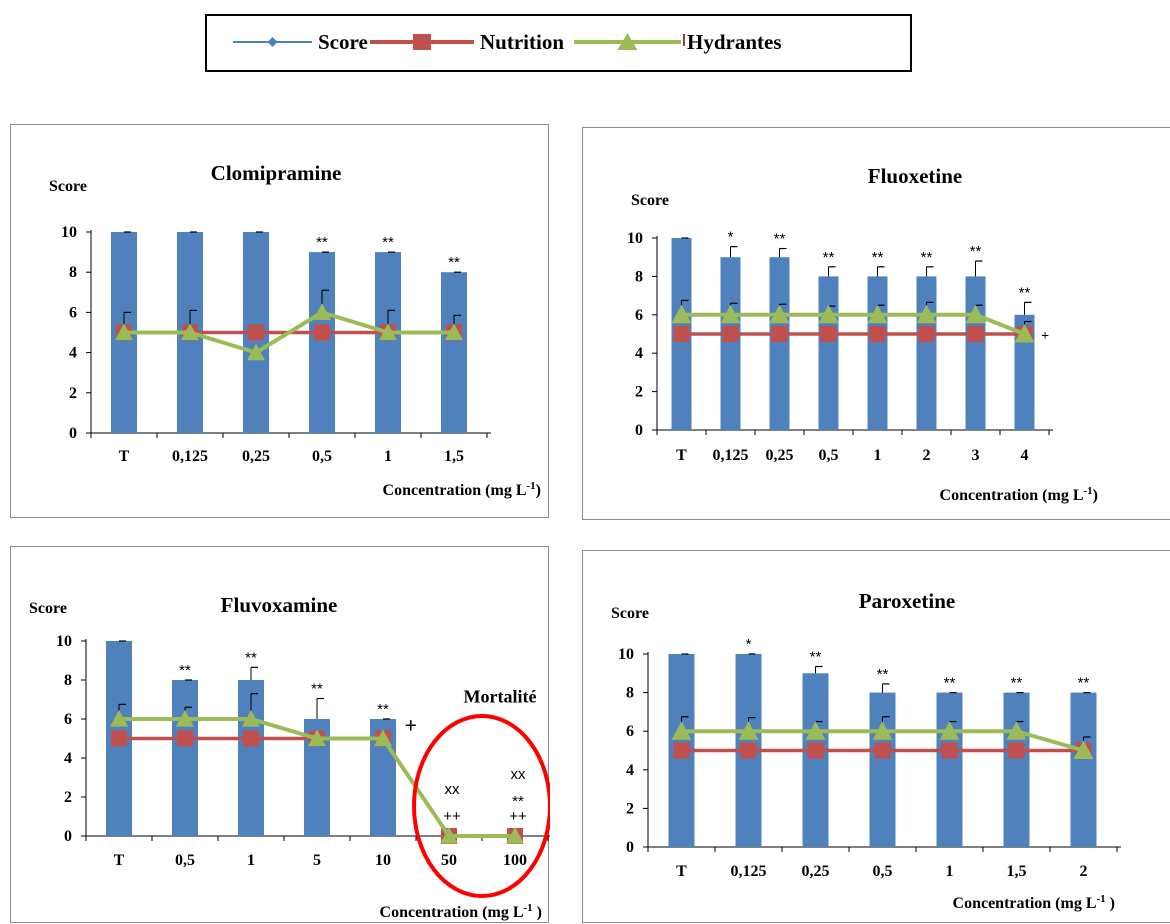 This screenshot has width=1170, height=924. Describe the element at coordinates (907, 601) in the screenshot. I see `chart-title: Paroxetine` at that location.